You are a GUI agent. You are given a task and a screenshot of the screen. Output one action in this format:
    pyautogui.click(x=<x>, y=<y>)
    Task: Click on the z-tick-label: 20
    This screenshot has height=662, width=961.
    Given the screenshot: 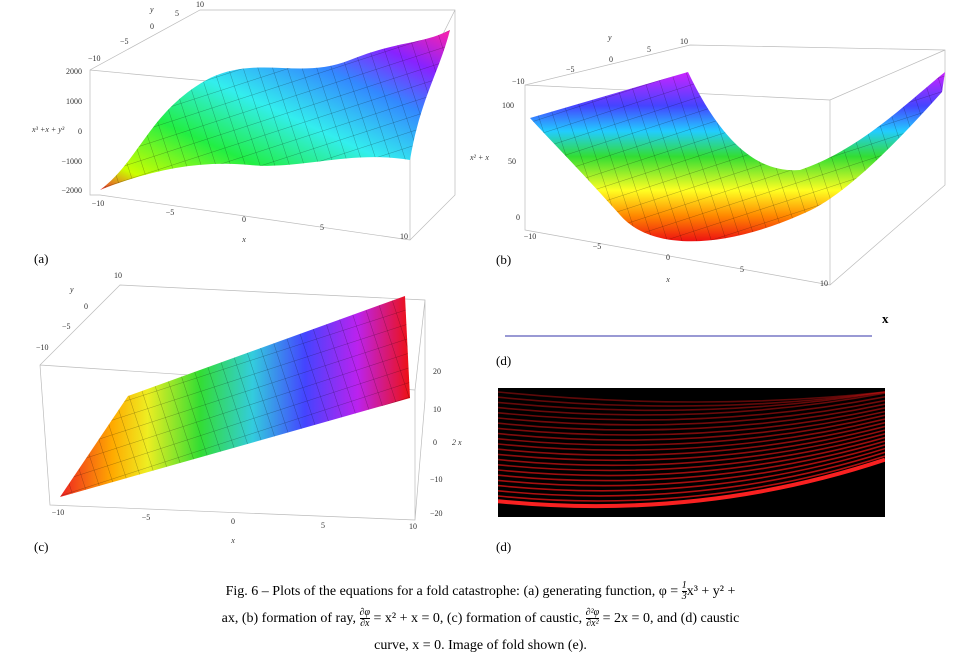 What is the action you would take?
    pyautogui.click(x=437, y=371)
    